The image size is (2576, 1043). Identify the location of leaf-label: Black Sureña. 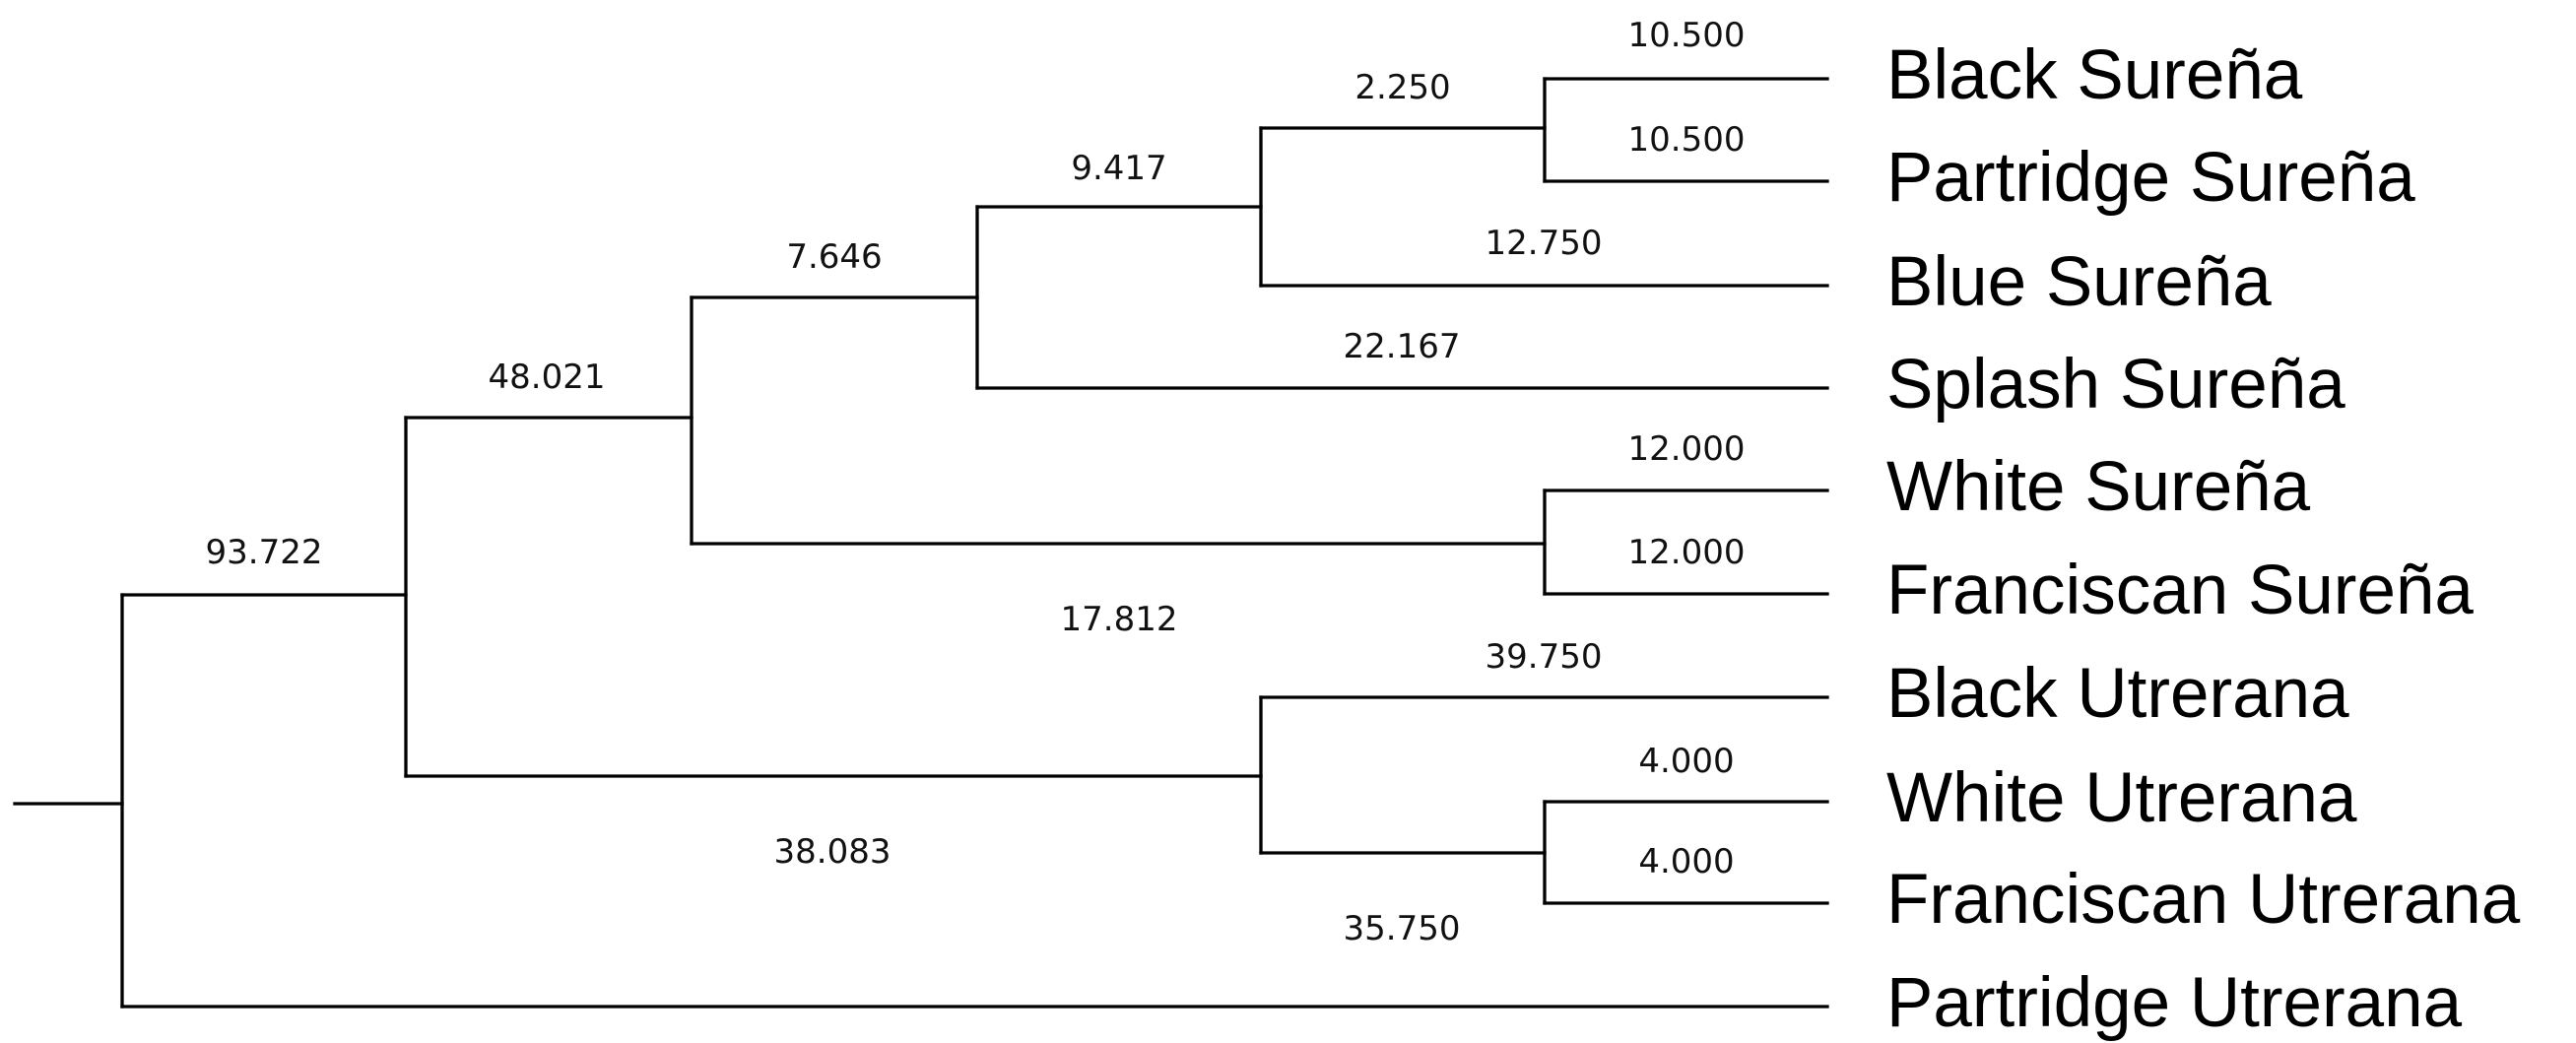
(2094, 75).